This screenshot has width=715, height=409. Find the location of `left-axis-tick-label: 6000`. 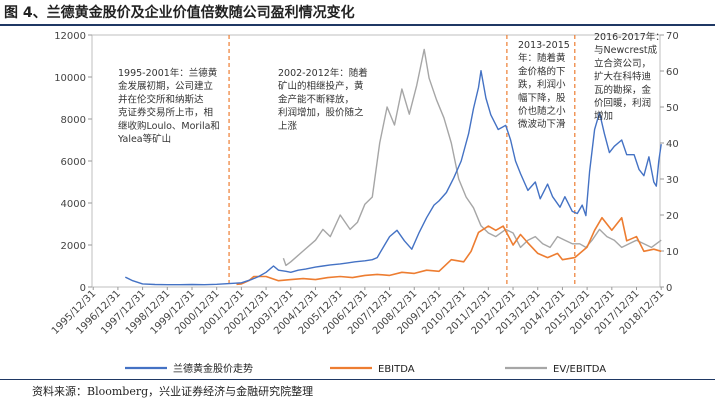

left-axis-tick-label: 6000 is located at coordinates (73, 162).